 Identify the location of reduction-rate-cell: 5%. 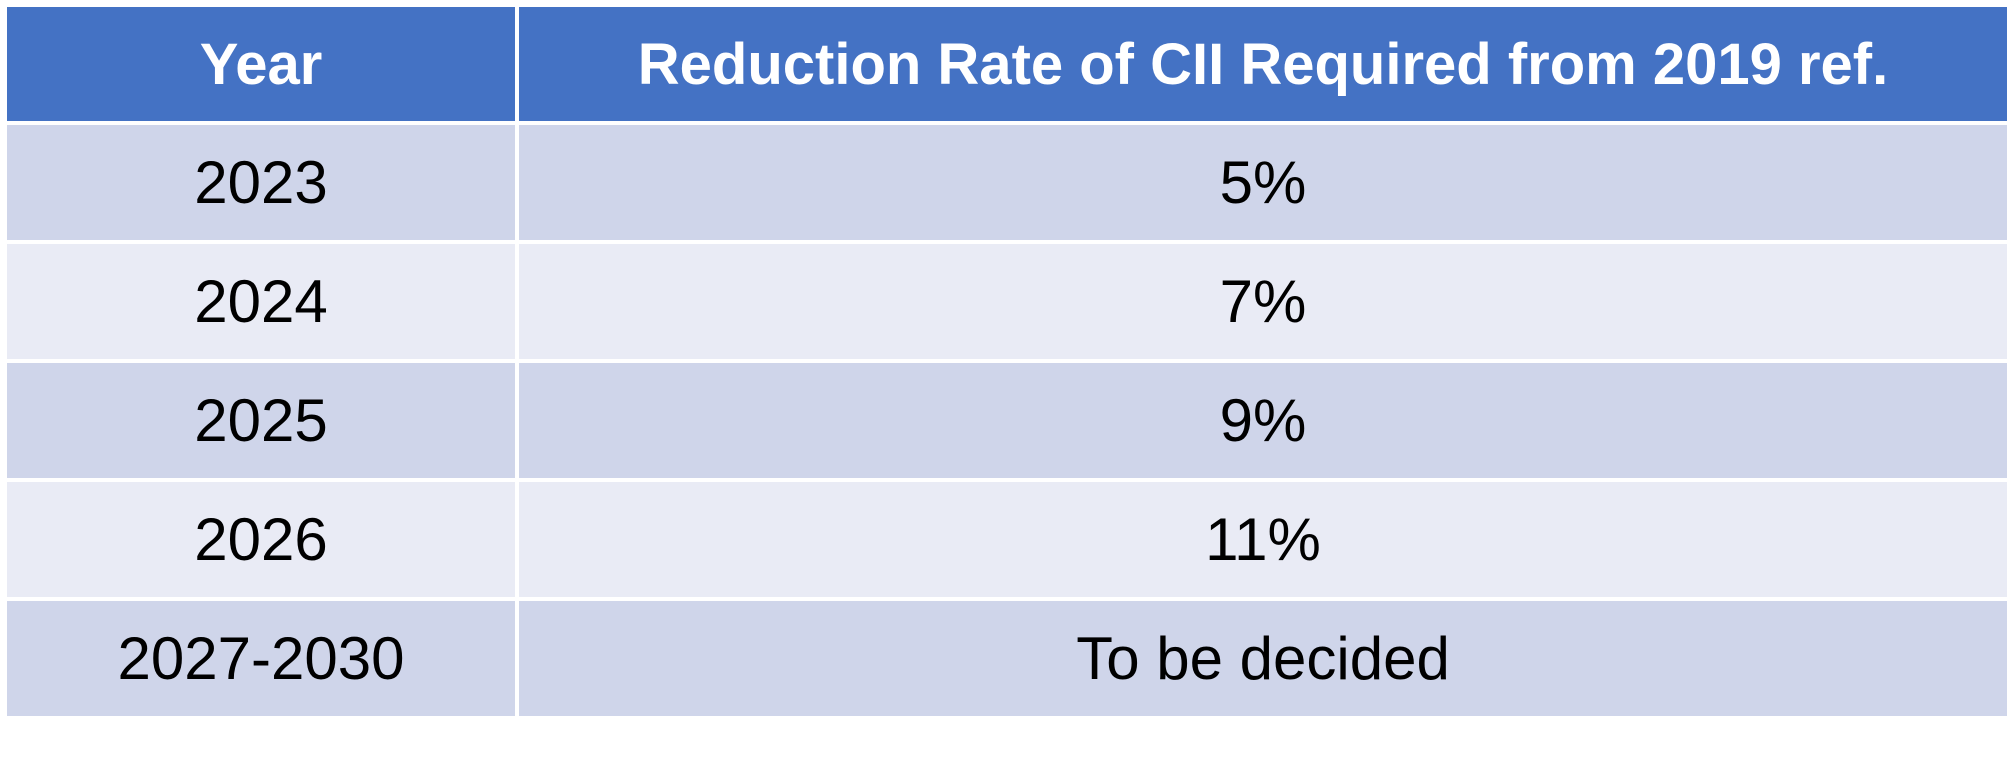
(1263, 182).